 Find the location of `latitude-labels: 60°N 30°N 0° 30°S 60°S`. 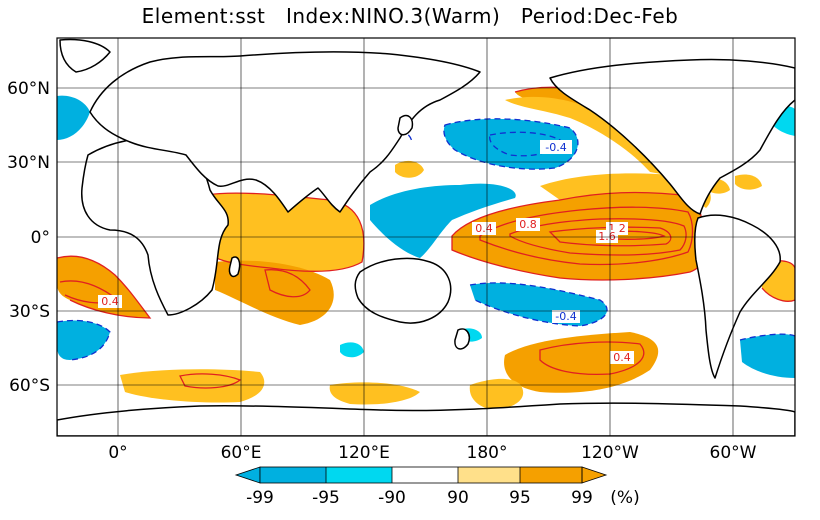

latitude-labels: 60°N 30°N 0° 30°S 60°S is located at coordinates (28, 237).